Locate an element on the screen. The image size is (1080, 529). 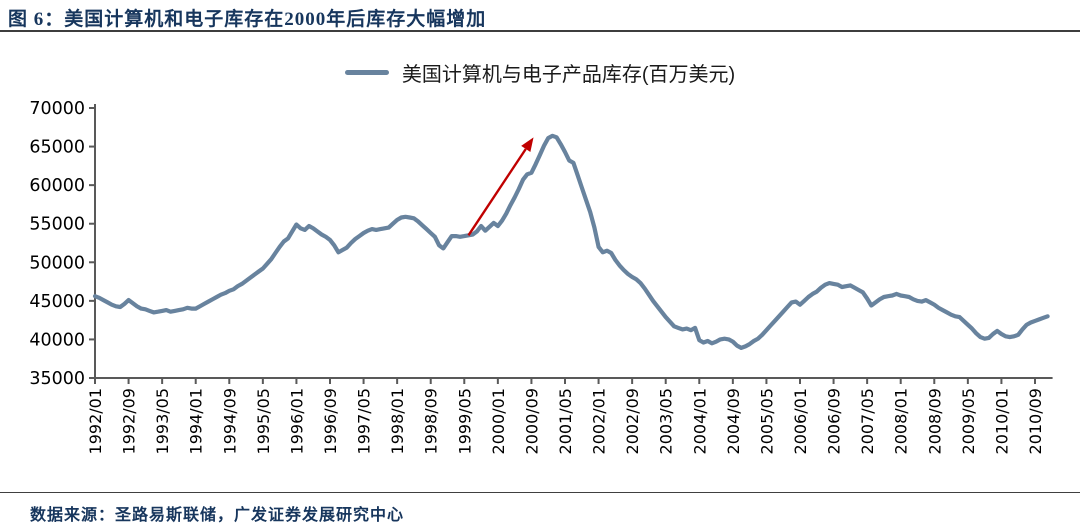
svg-text: 1997/05 is located at coordinates (364, 421).